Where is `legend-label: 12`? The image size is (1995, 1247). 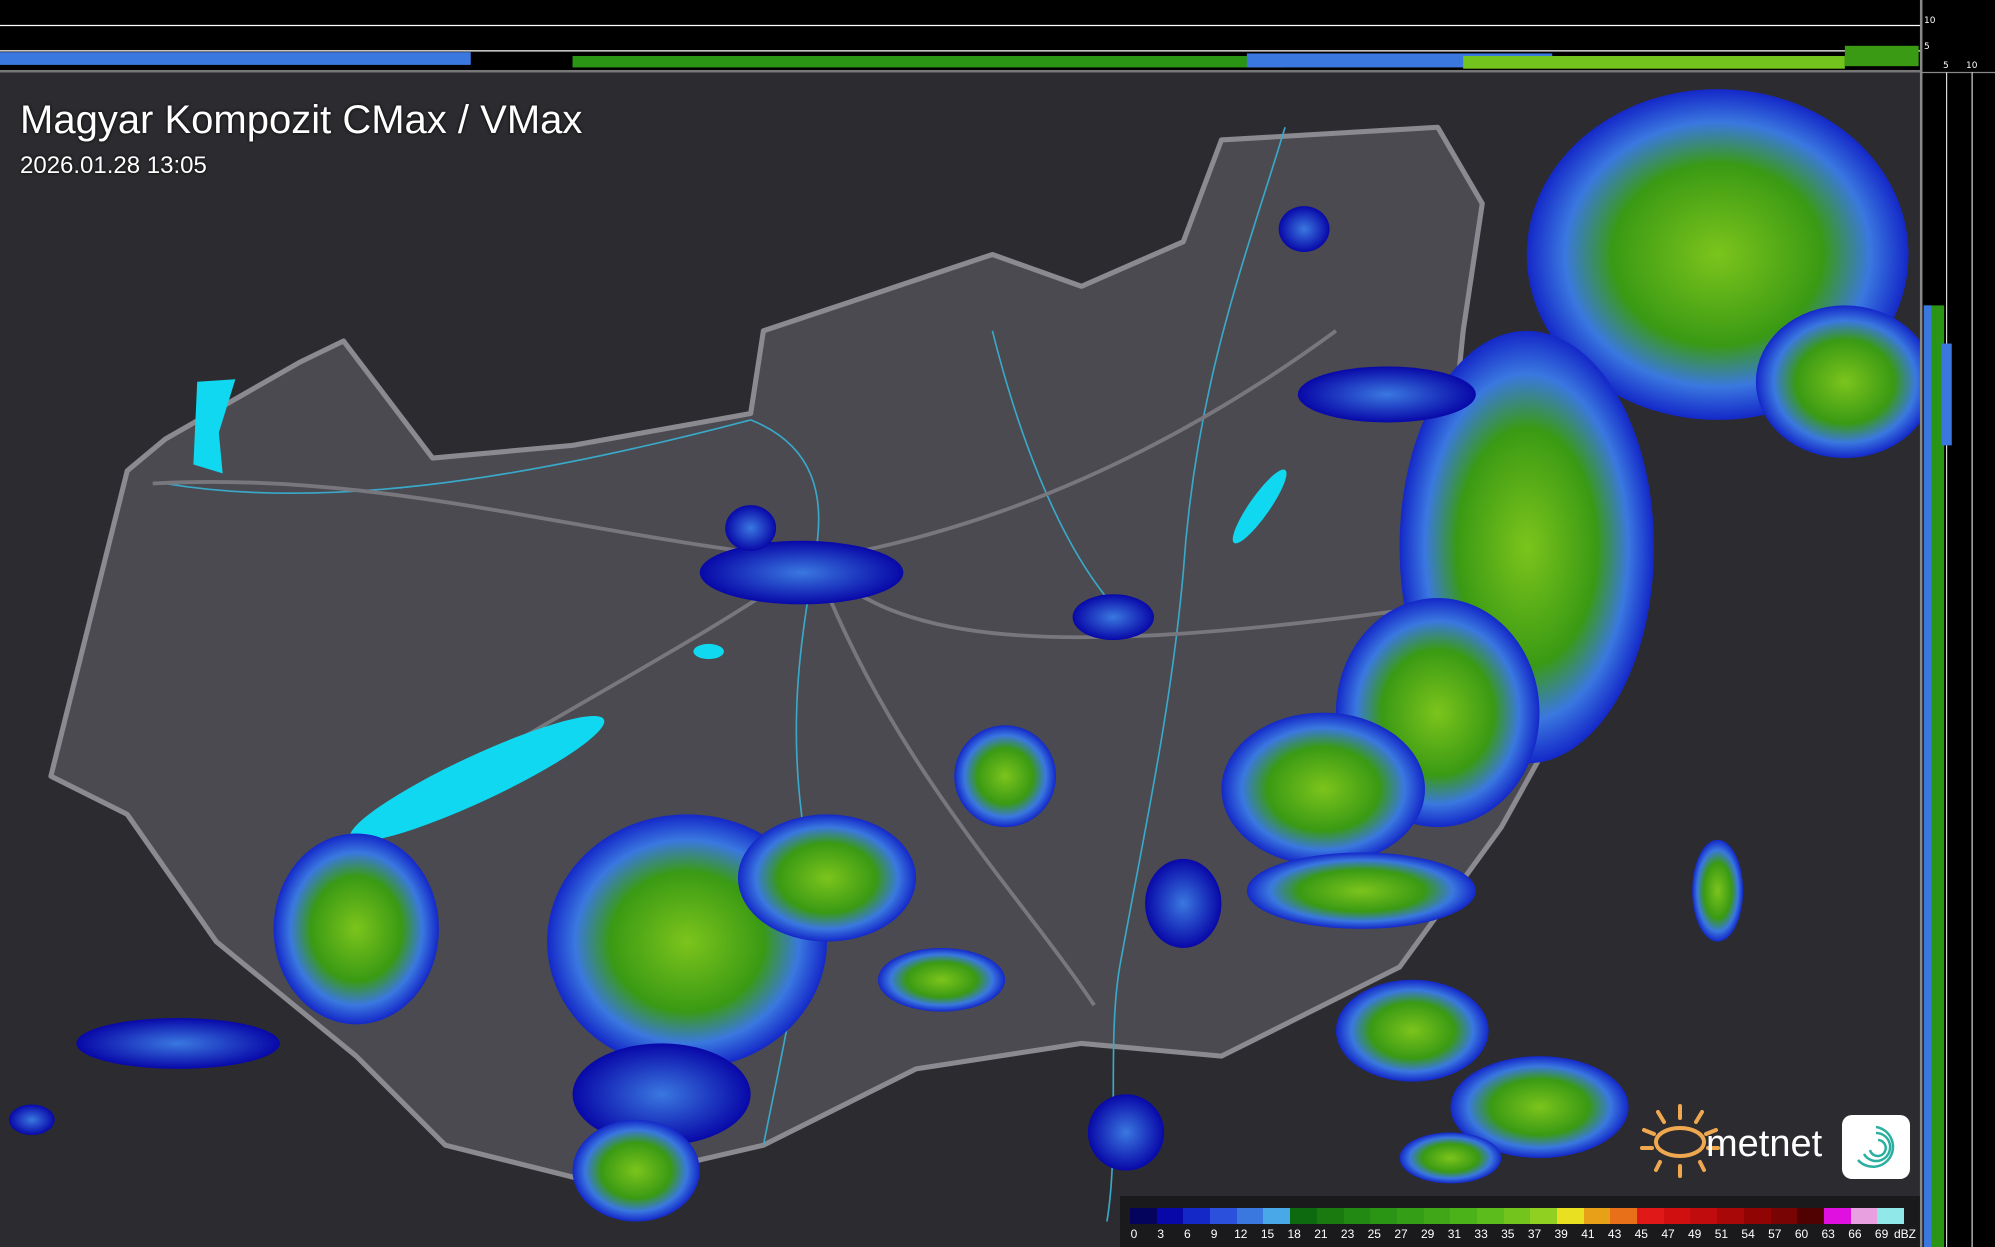 legend-label: 12 is located at coordinates (1241, 1234).